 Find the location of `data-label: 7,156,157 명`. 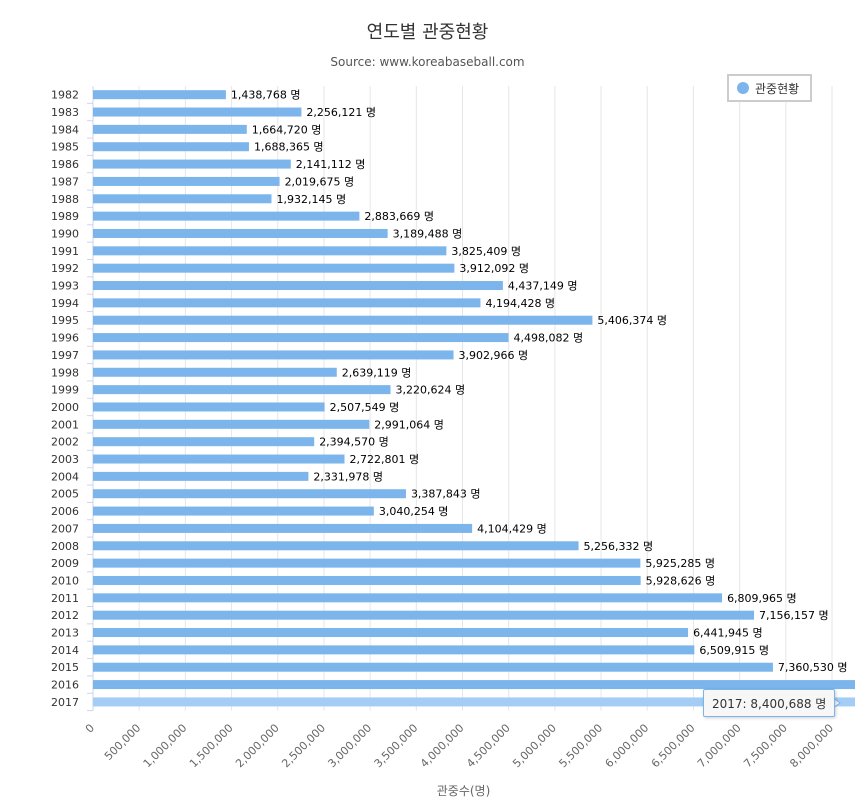

data-label: 7,156,157 명 is located at coordinates (794, 615).